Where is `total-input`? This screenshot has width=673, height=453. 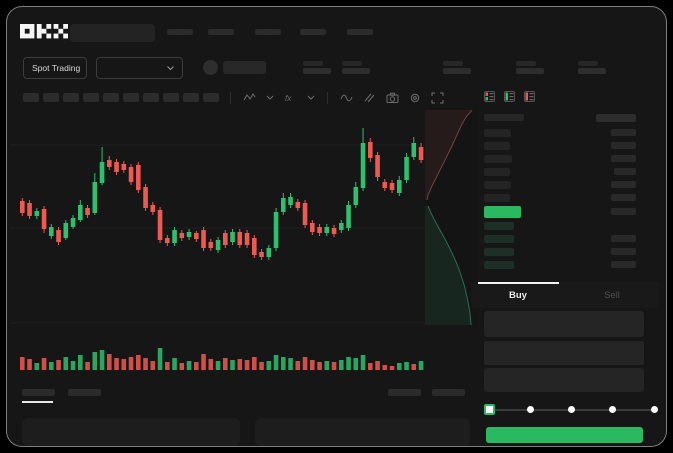 total-input is located at coordinates (564, 380).